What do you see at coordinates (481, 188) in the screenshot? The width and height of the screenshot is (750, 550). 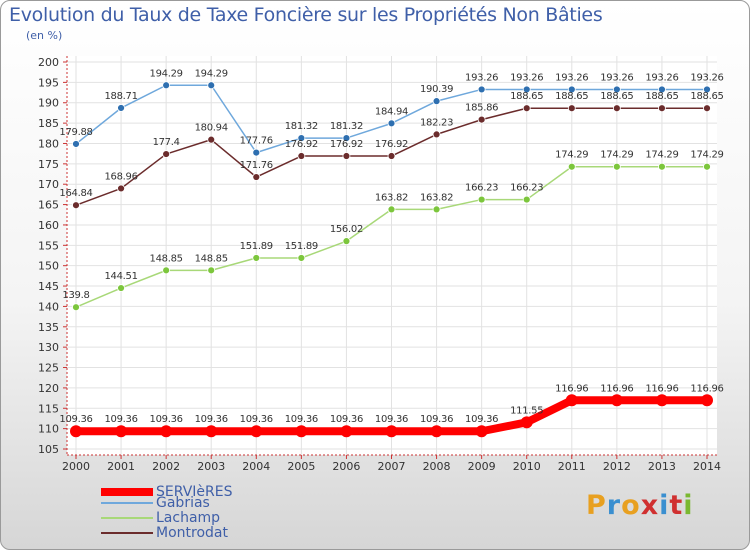 I see `data-label-lachamp: 166.23` at bounding box center [481, 188].